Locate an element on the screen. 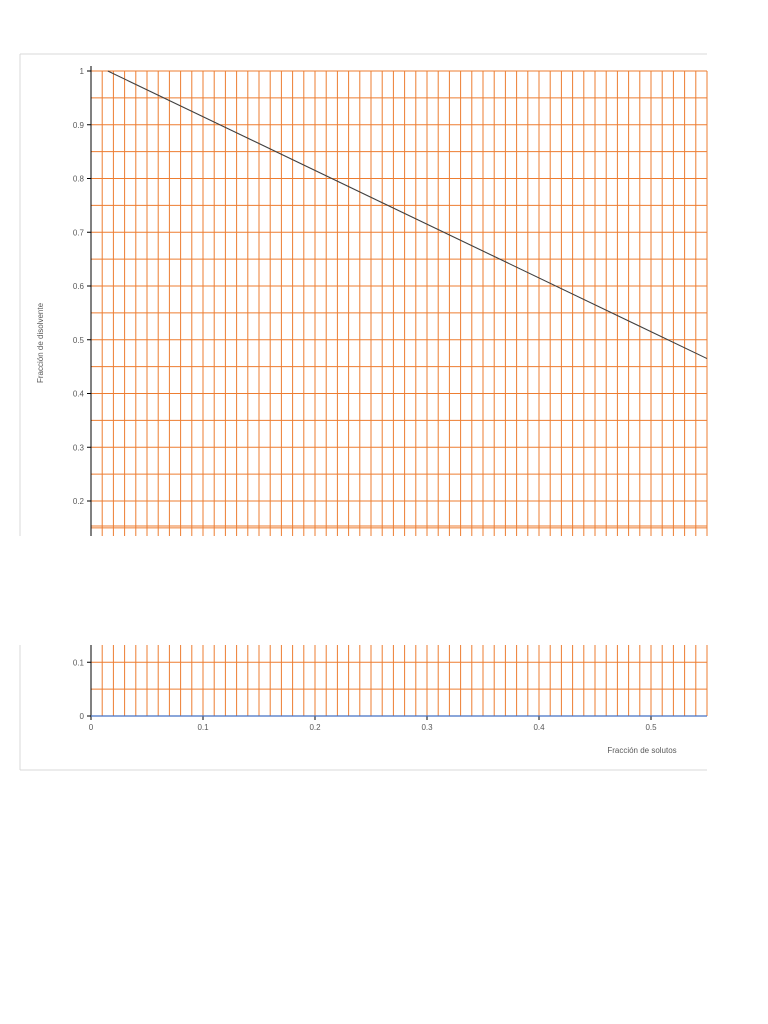 This screenshot has height=1024, width=768. y-tick-label: 0.3 is located at coordinates (79, 447).